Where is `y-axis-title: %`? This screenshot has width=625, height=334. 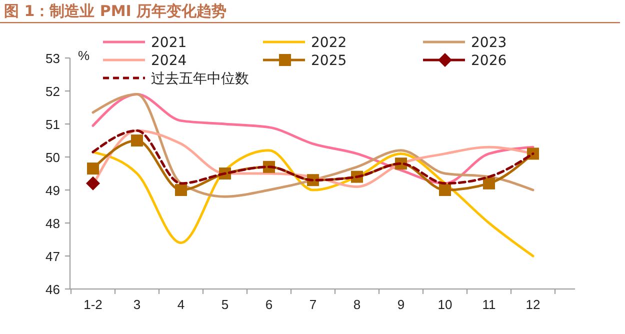 y-axis-title: % is located at coordinates (84, 55).